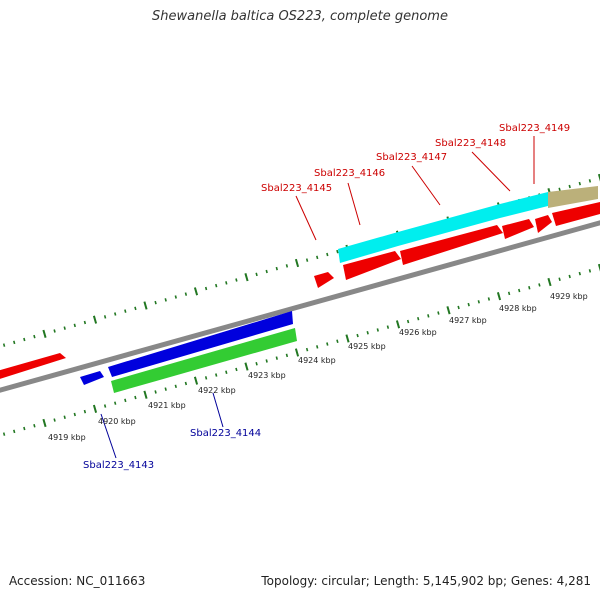  I want to click on gene-label-Sbal223_4149: Sbal223_4149, so click(534, 128).